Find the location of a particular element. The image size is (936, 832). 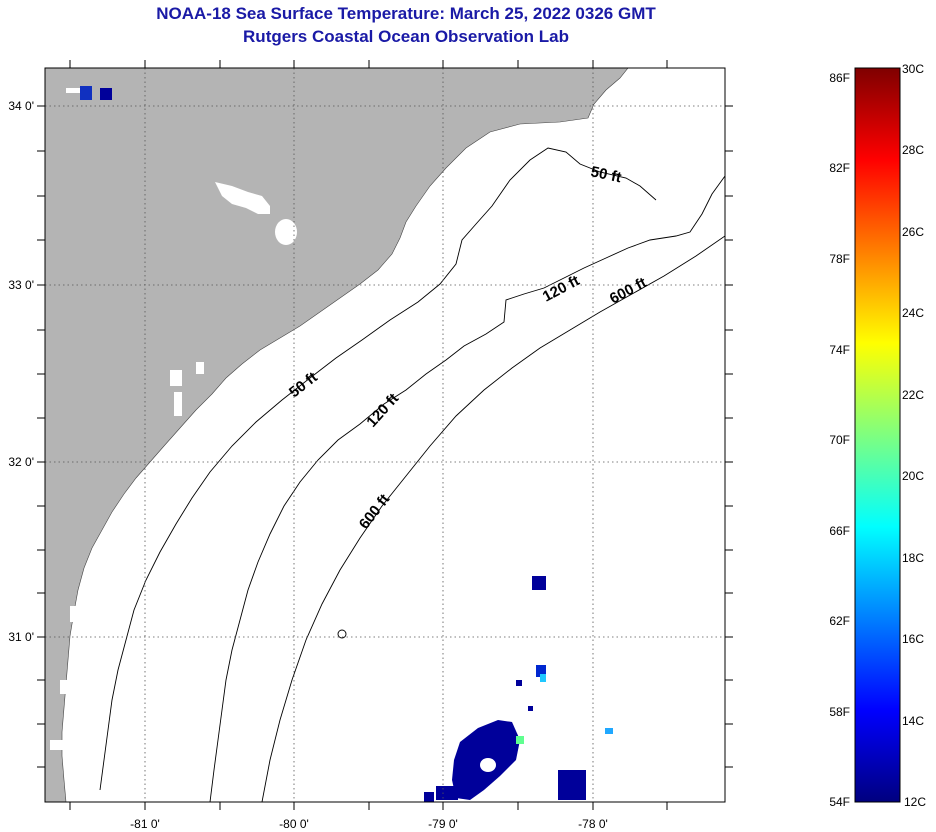

lon-label-80: -80 0' is located at coordinates (294, 824).